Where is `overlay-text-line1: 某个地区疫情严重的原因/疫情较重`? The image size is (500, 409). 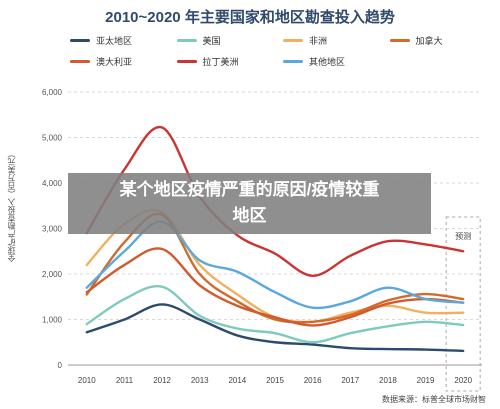
overlay-text-line1: 某个地区疫情严重的原因/疫情较重 is located at coordinates (249, 189).